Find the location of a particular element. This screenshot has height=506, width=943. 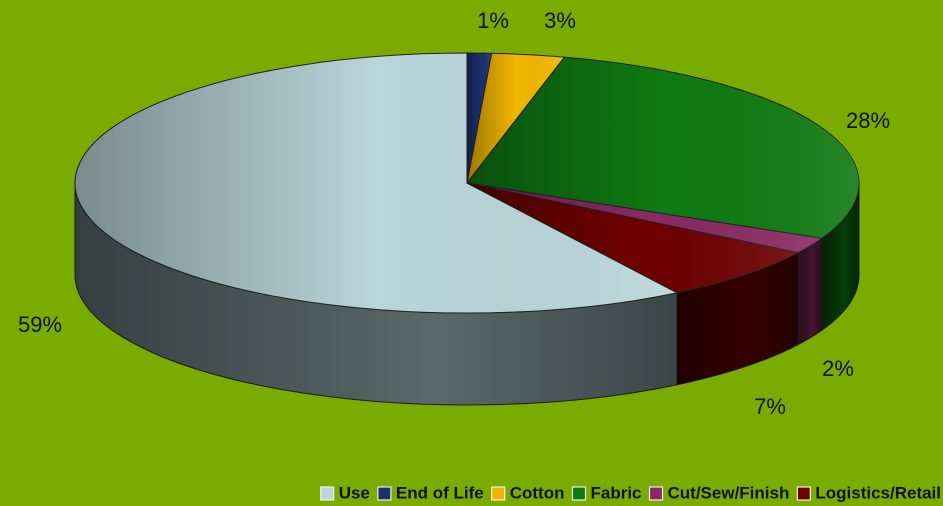

legend-label: Logistics/Retail is located at coordinates (878, 492).